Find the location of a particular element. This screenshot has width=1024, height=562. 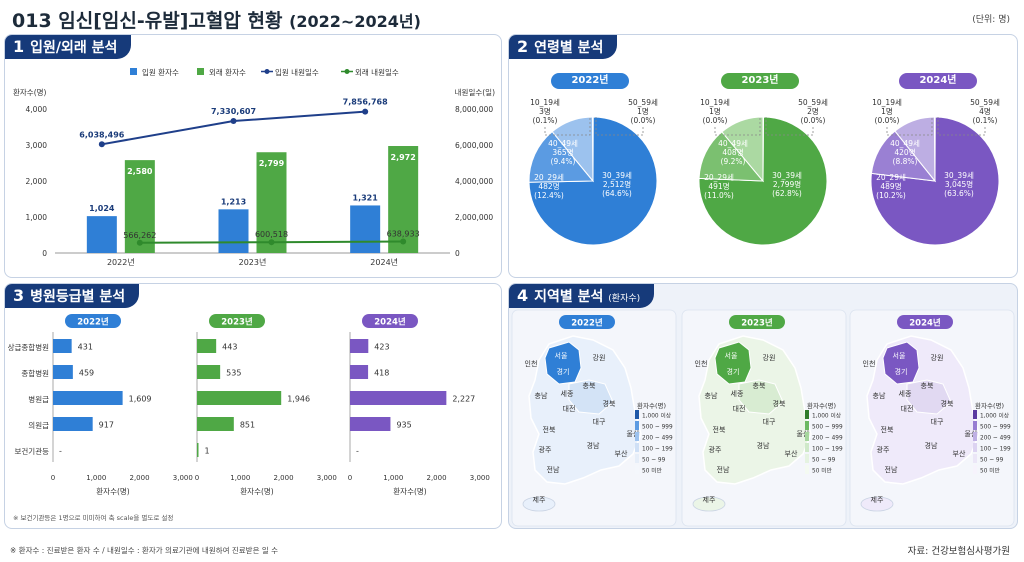

region-label: 경남 is located at coordinates (763, 445).